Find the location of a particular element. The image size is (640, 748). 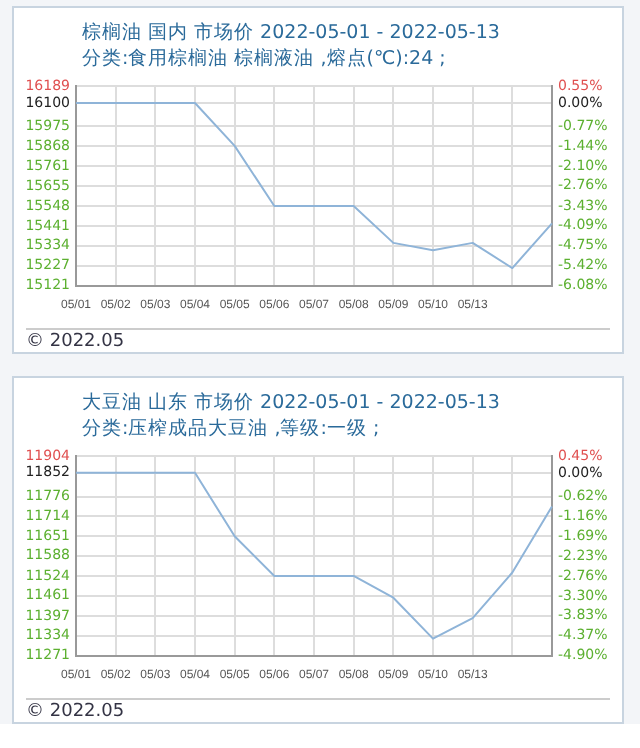

chart-subtitle: 分类:食用棕榈油 棕榈液油 ,熔点(℃):24 ; is located at coordinates (265, 59).